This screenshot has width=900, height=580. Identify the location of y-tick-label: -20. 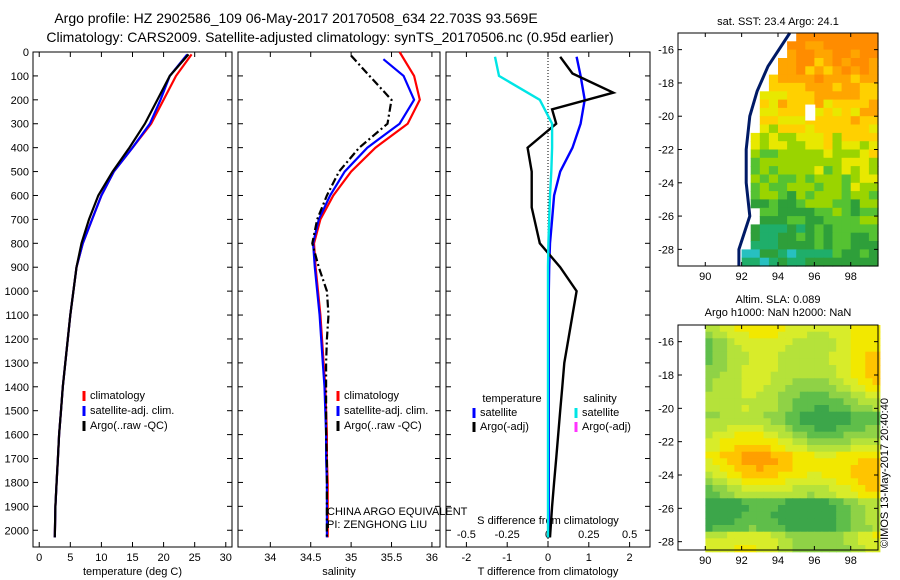
(666, 117).